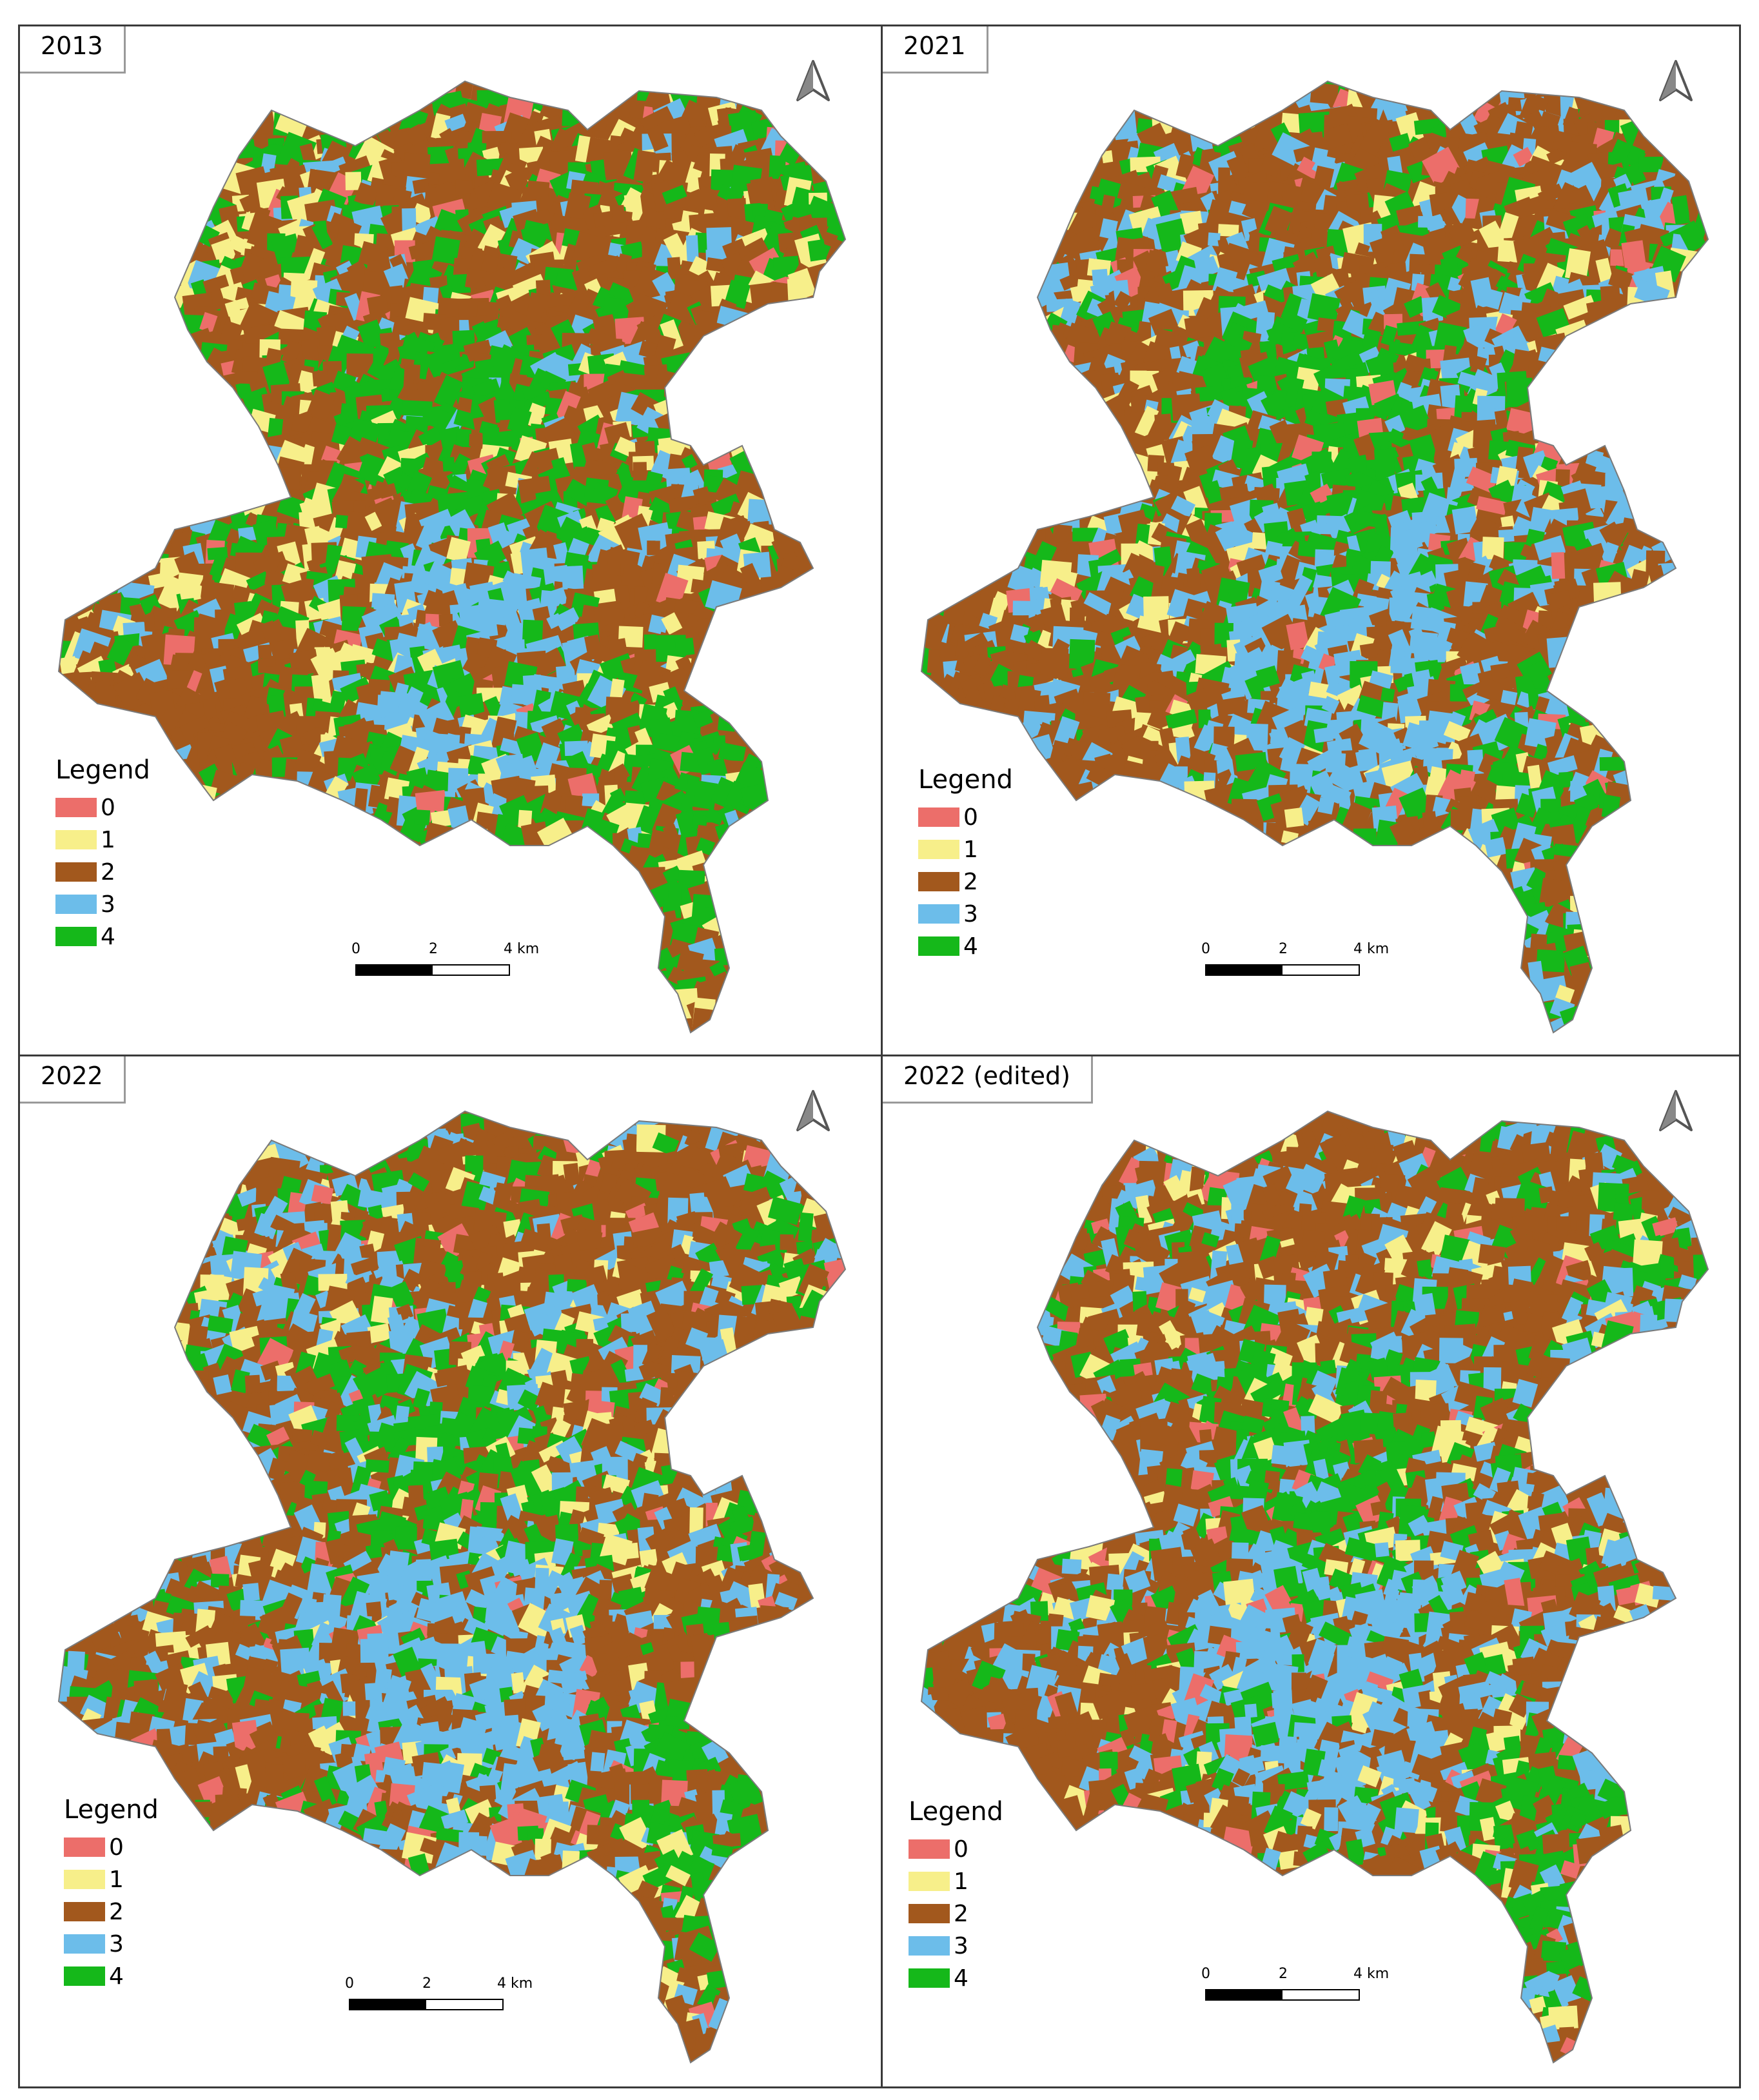 The height and width of the screenshot is (2100, 1759). Describe the element at coordinates (970, 947) in the screenshot. I see `legend-label: 4` at that location.